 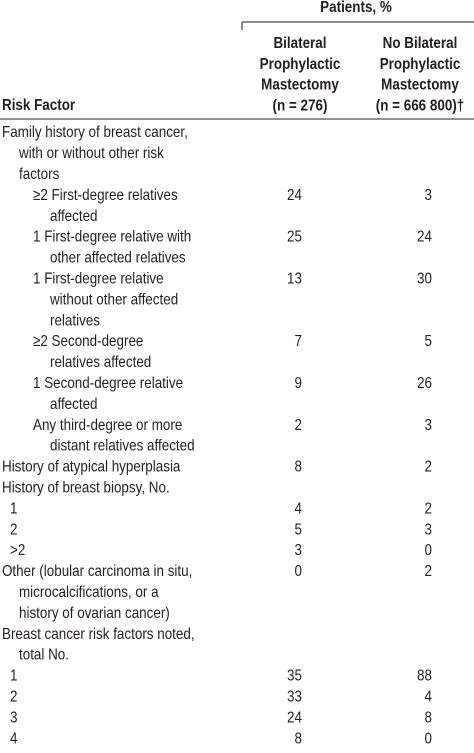 I want to click on row-label: 3, so click(x=13, y=717).